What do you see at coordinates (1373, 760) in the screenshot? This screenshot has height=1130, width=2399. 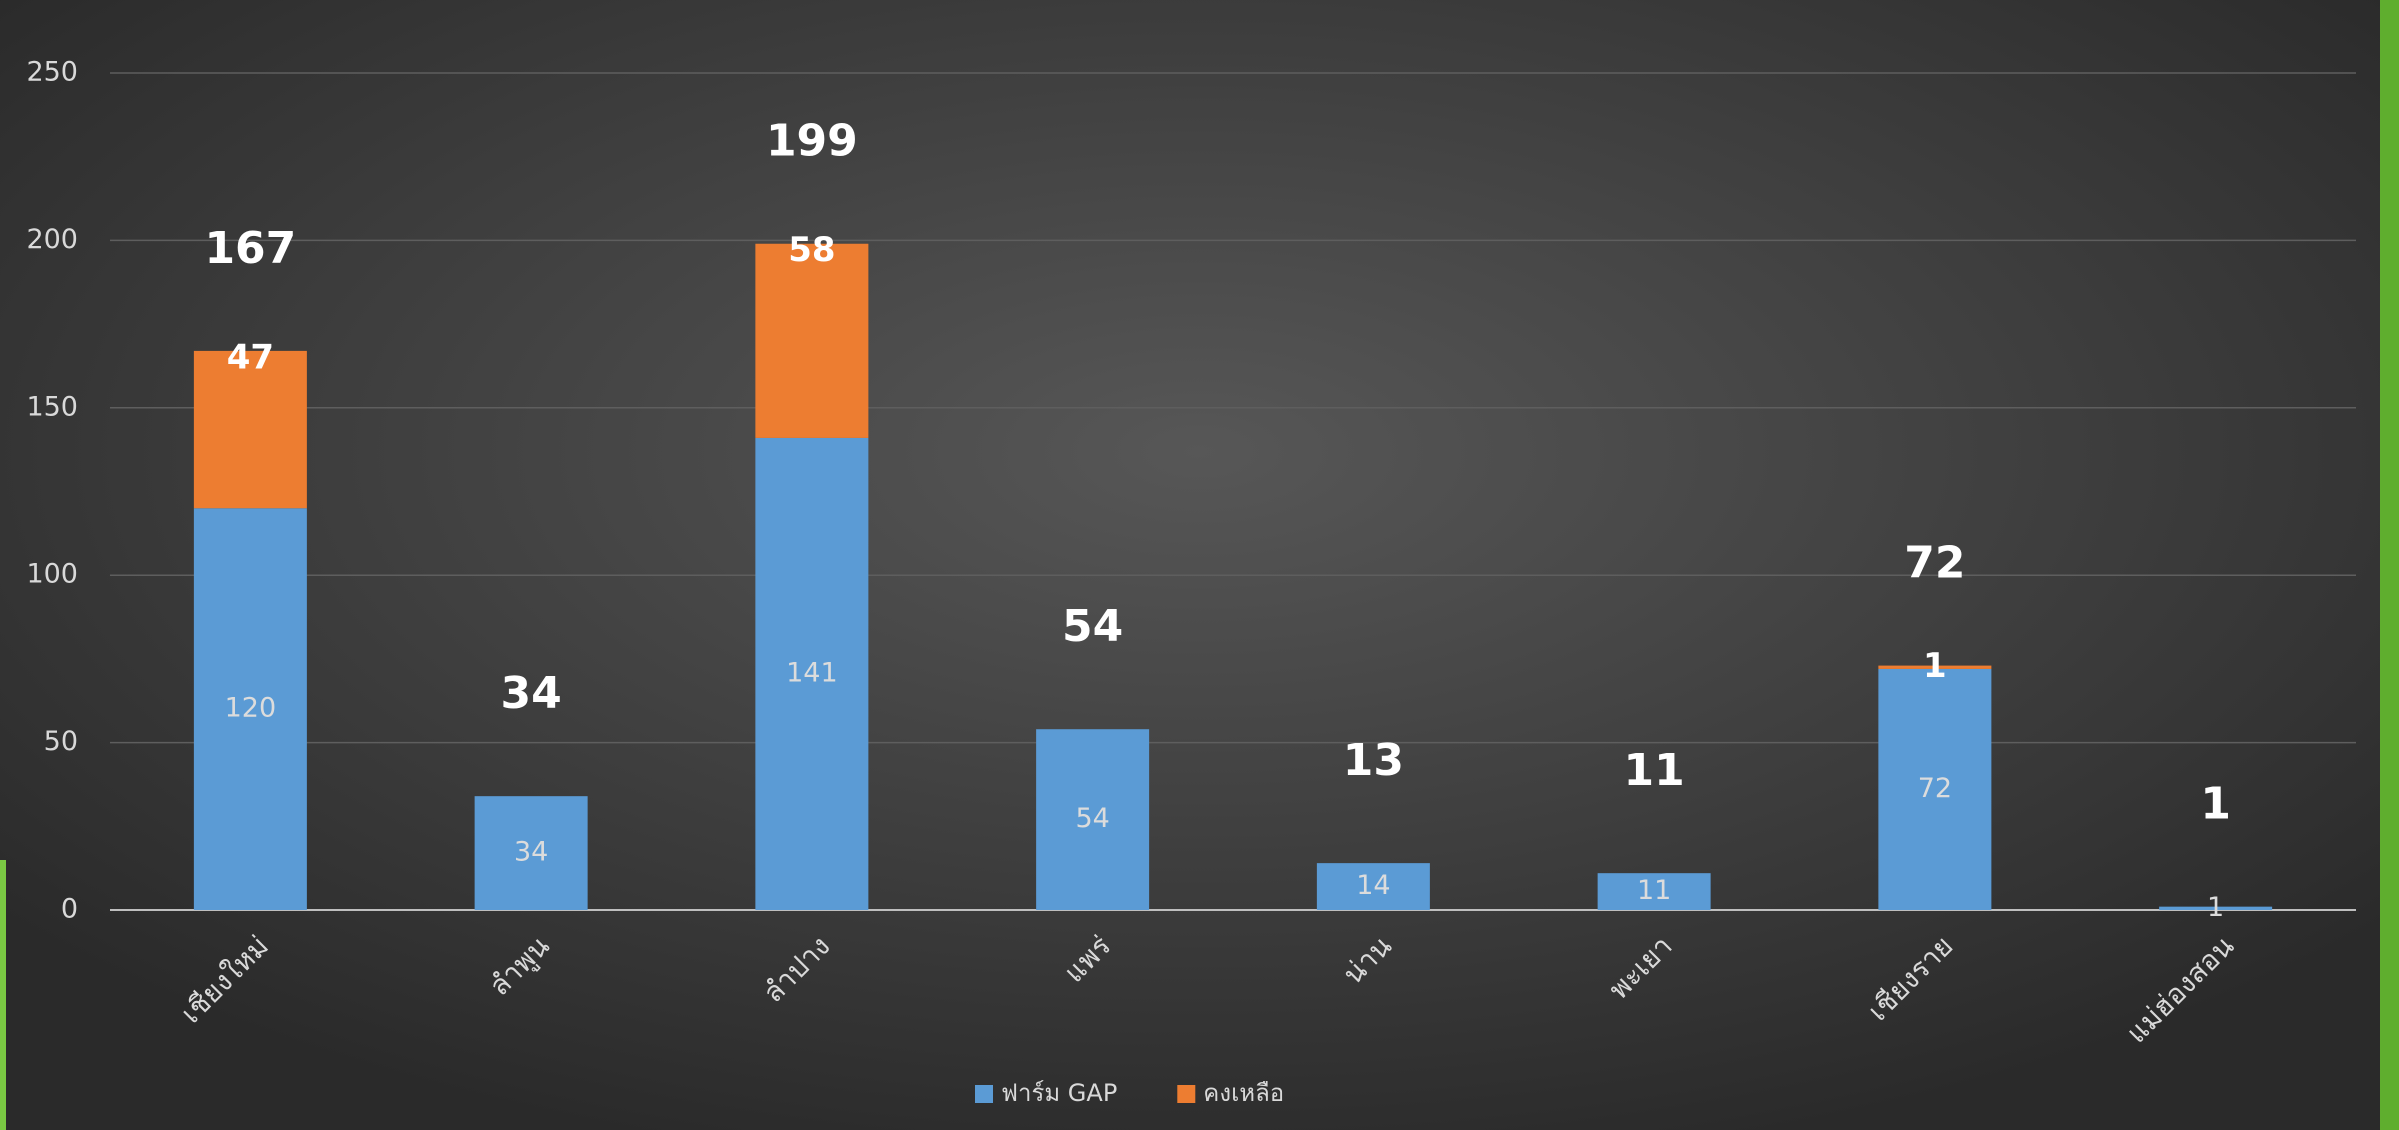 I see `total-label: 13` at bounding box center [1373, 760].